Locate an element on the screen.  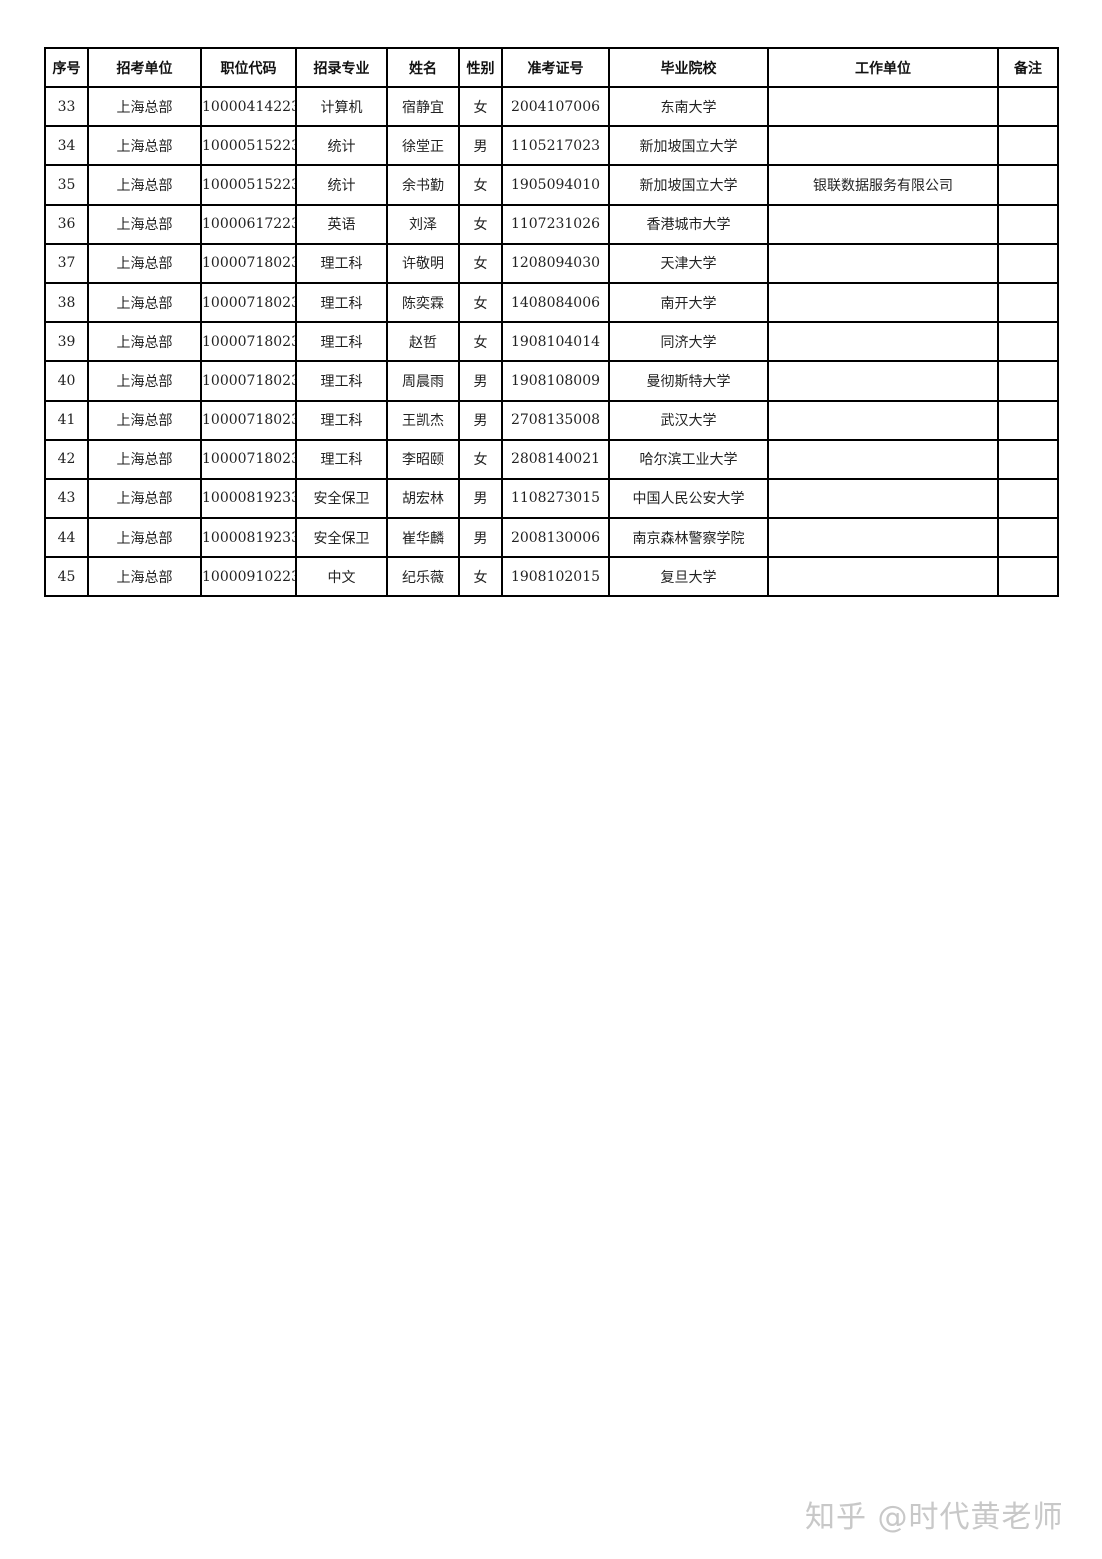
table-row: 37 上海总部 10000718023 理工科 许敬明女 1208094030 天津大学 is located at coordinates (551, 263).